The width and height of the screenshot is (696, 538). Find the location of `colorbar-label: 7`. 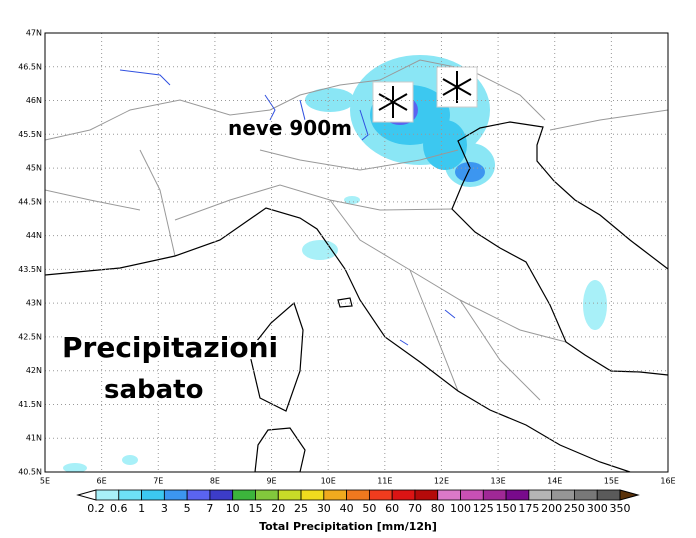

colorbar-label: 7 is located at coordinates (209, 508).